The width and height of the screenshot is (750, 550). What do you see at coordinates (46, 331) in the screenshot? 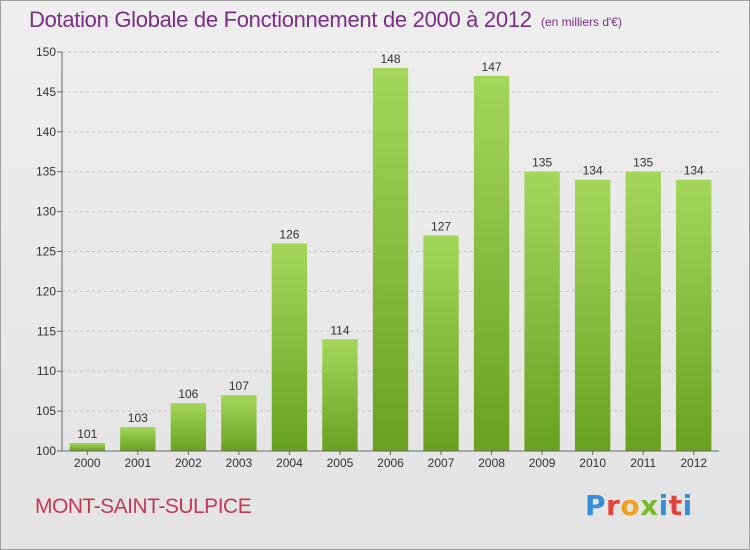
I see `y-tick-label: 115` at bounding box center [46, 331].